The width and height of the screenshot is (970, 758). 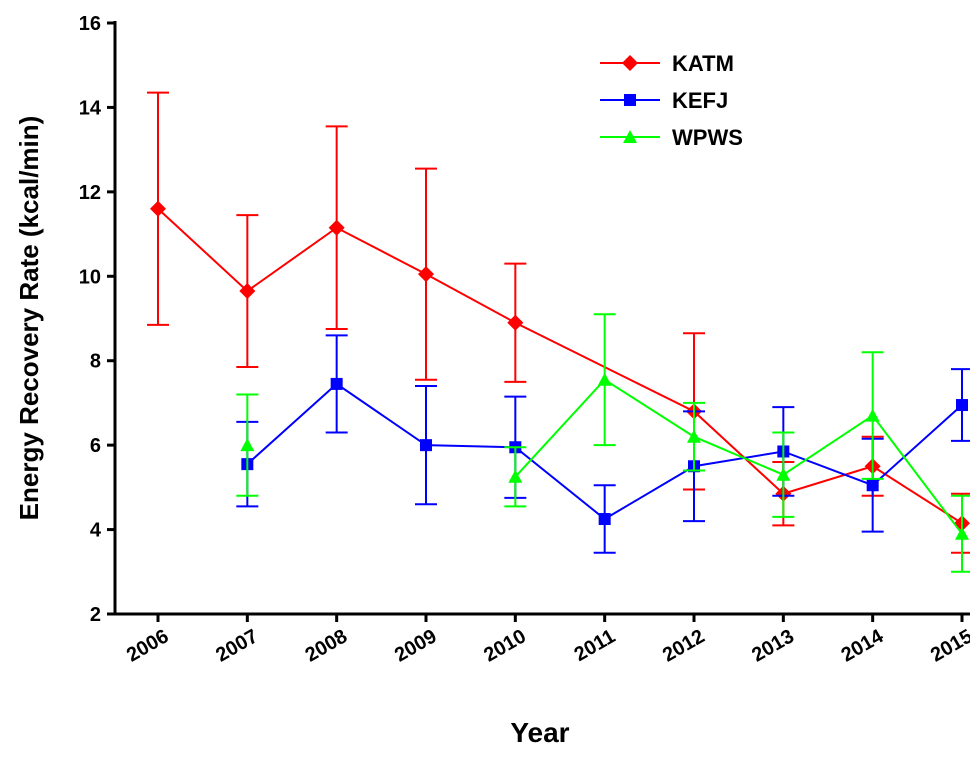 What do you see at coordinates (505, 645) in the screenshot?
I see `x-tick-label: 2010` at bounding box center [505, 645].